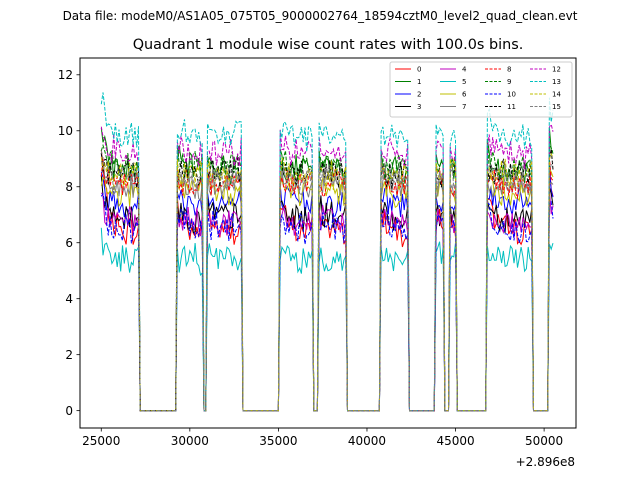 The width and height of the screenshot is (640, 480). I want to click on legend-label-14: 14, so click(556, 95).